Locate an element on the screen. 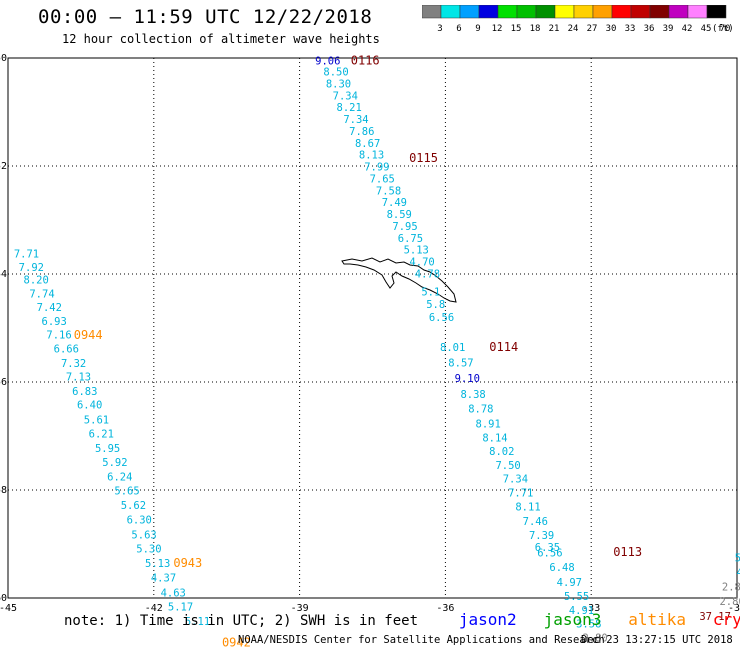 This screenshot has width=740, height=650. swh-label: 6.56 is located at coordinates (441, 318).